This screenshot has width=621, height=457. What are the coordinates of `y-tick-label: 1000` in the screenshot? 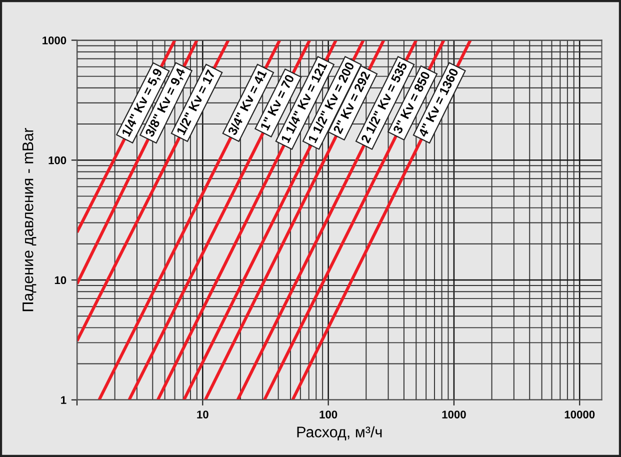 It's located at (54, 40).